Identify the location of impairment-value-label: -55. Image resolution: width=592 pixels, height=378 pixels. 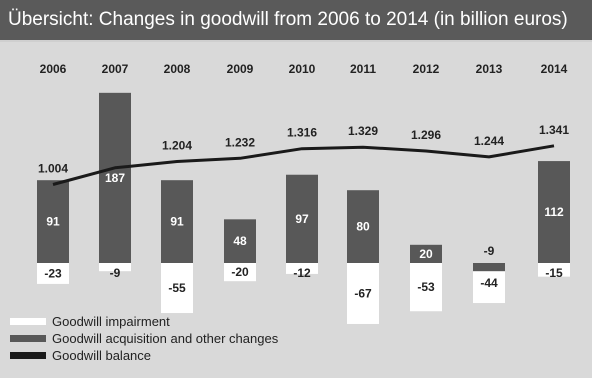
(177, 288).